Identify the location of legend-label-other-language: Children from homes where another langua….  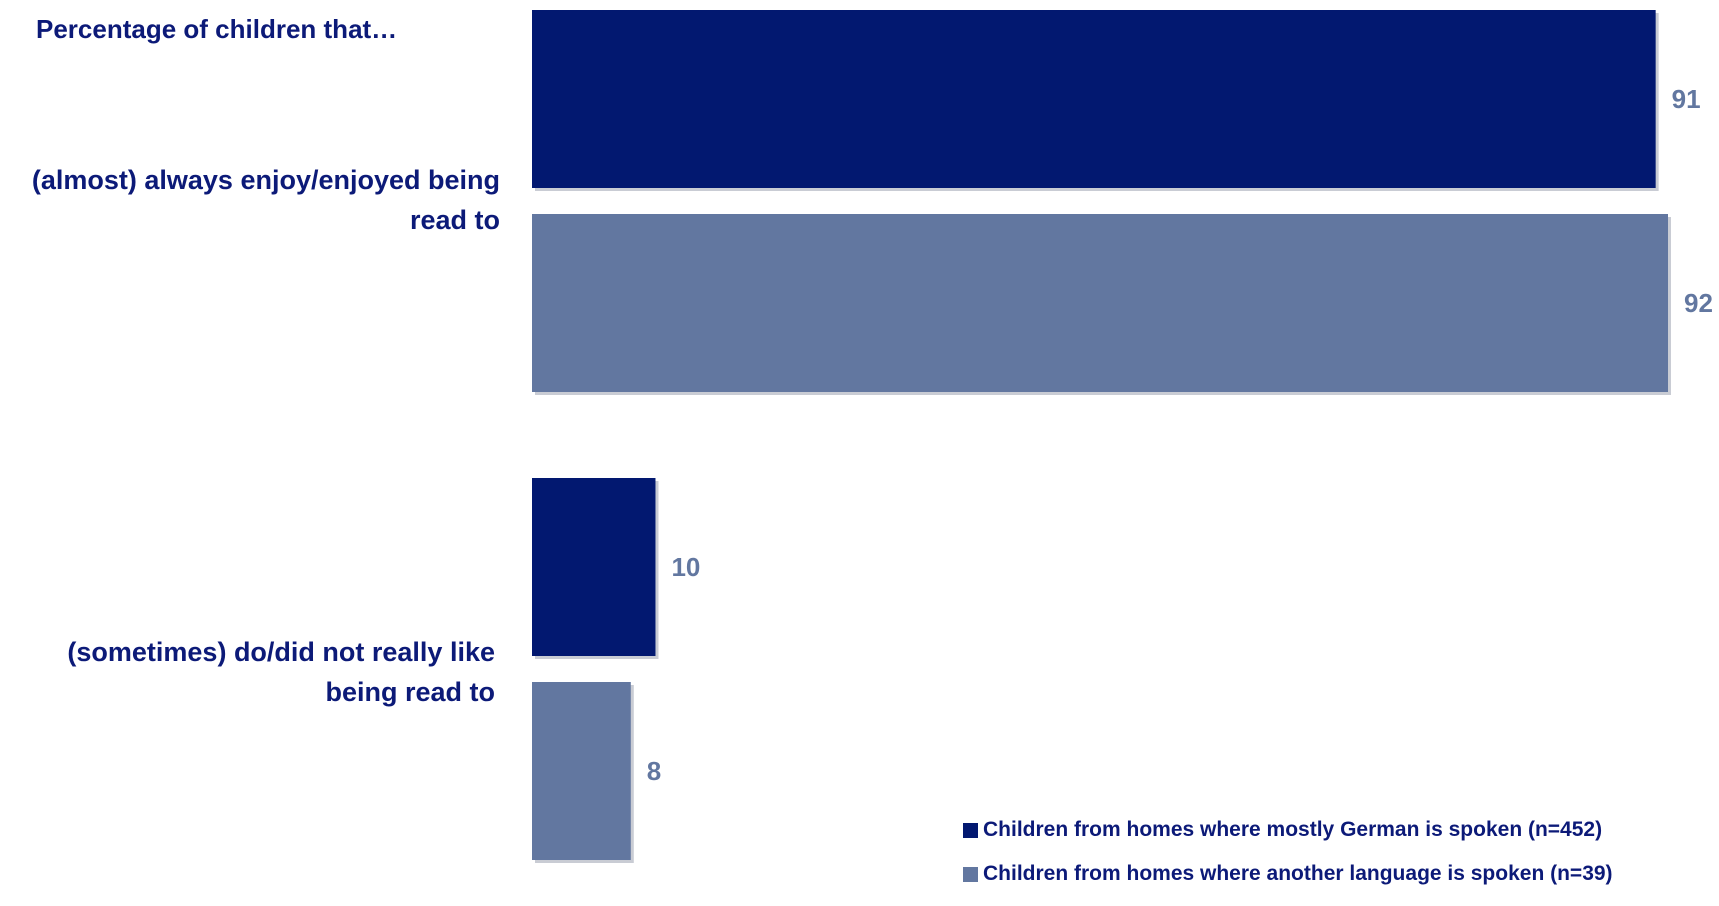
(1298, 874).